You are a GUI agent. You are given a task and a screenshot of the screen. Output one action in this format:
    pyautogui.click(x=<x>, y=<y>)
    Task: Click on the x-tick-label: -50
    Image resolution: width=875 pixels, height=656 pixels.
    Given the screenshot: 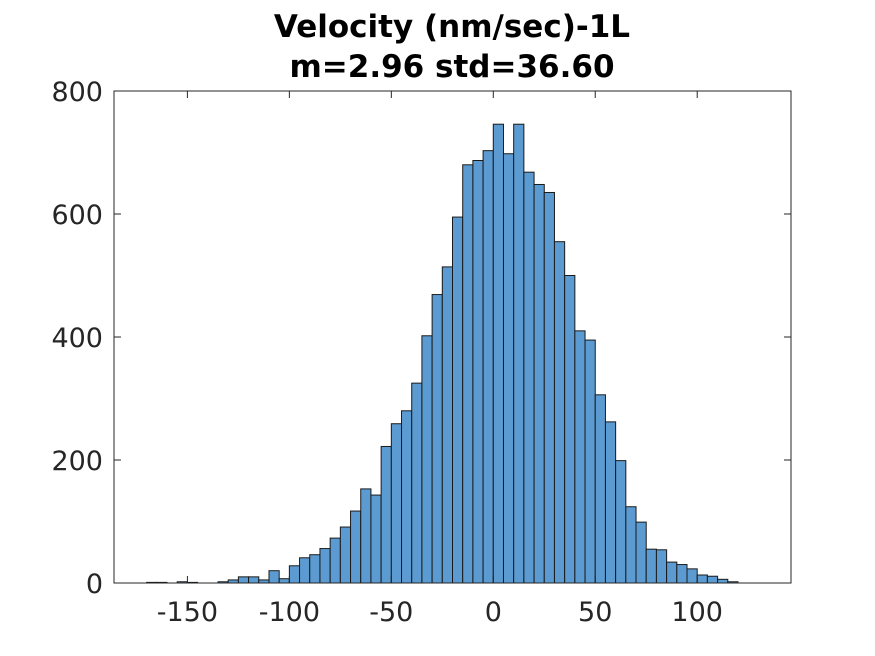 What is the action you would take?
    pyautogui.click(x=391, y=612)
    